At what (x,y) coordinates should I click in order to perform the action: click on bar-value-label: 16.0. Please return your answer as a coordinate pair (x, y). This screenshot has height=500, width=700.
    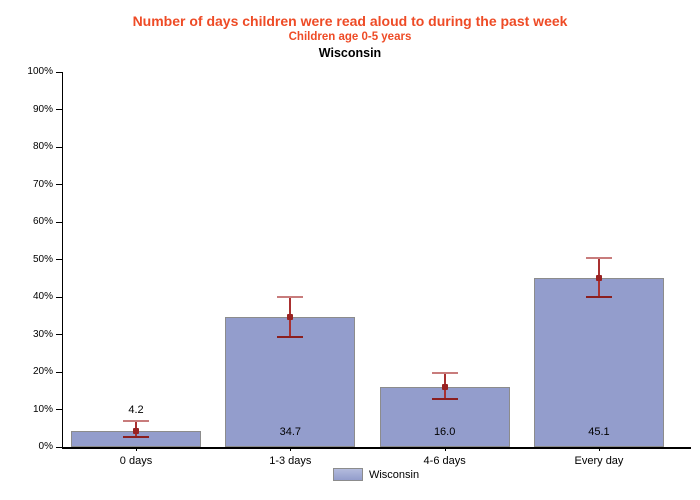
    Looking at the image, I should click on (444, 432).